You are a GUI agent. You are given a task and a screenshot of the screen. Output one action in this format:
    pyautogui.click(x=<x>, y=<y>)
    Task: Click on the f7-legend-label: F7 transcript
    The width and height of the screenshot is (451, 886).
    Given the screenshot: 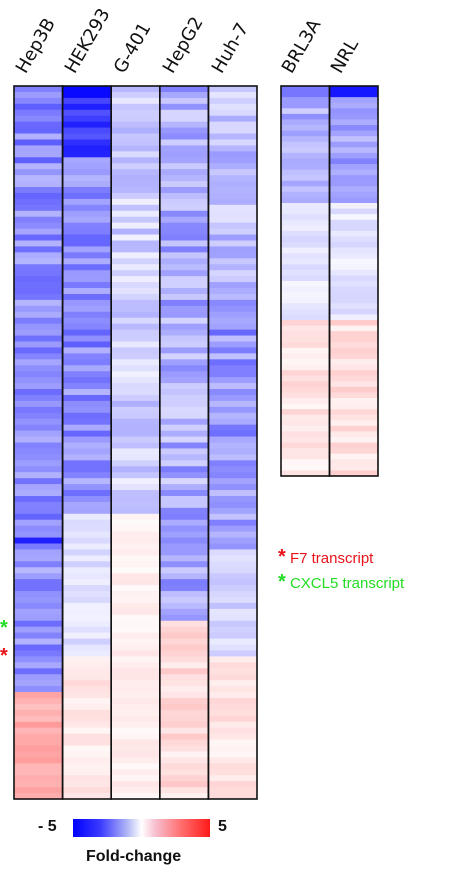 What is the action you would take?
    pyautogui.click(x=331, y=558)
    